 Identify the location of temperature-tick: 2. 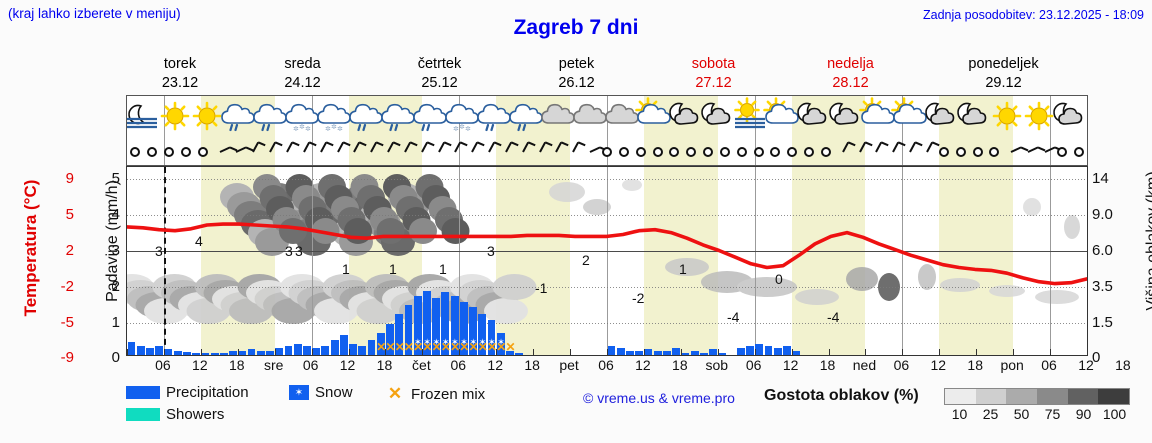
(69, 250).